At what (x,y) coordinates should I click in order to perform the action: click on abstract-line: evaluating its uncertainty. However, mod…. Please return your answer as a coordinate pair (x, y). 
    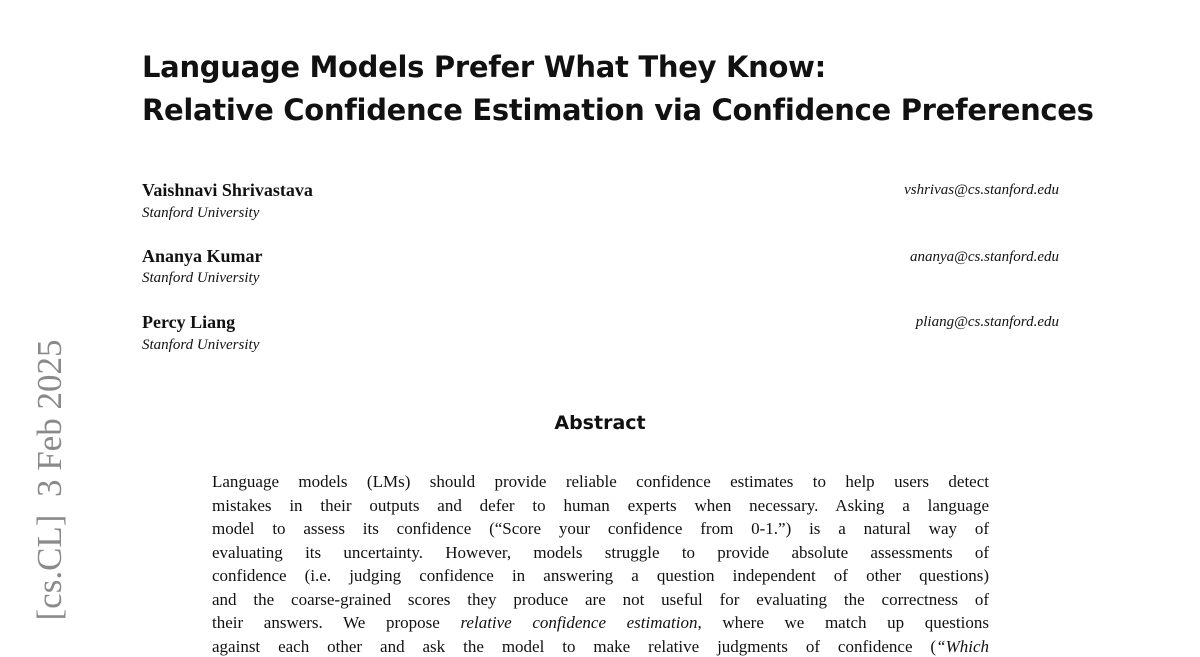
    Looking at the image, I should click on (600, 553).